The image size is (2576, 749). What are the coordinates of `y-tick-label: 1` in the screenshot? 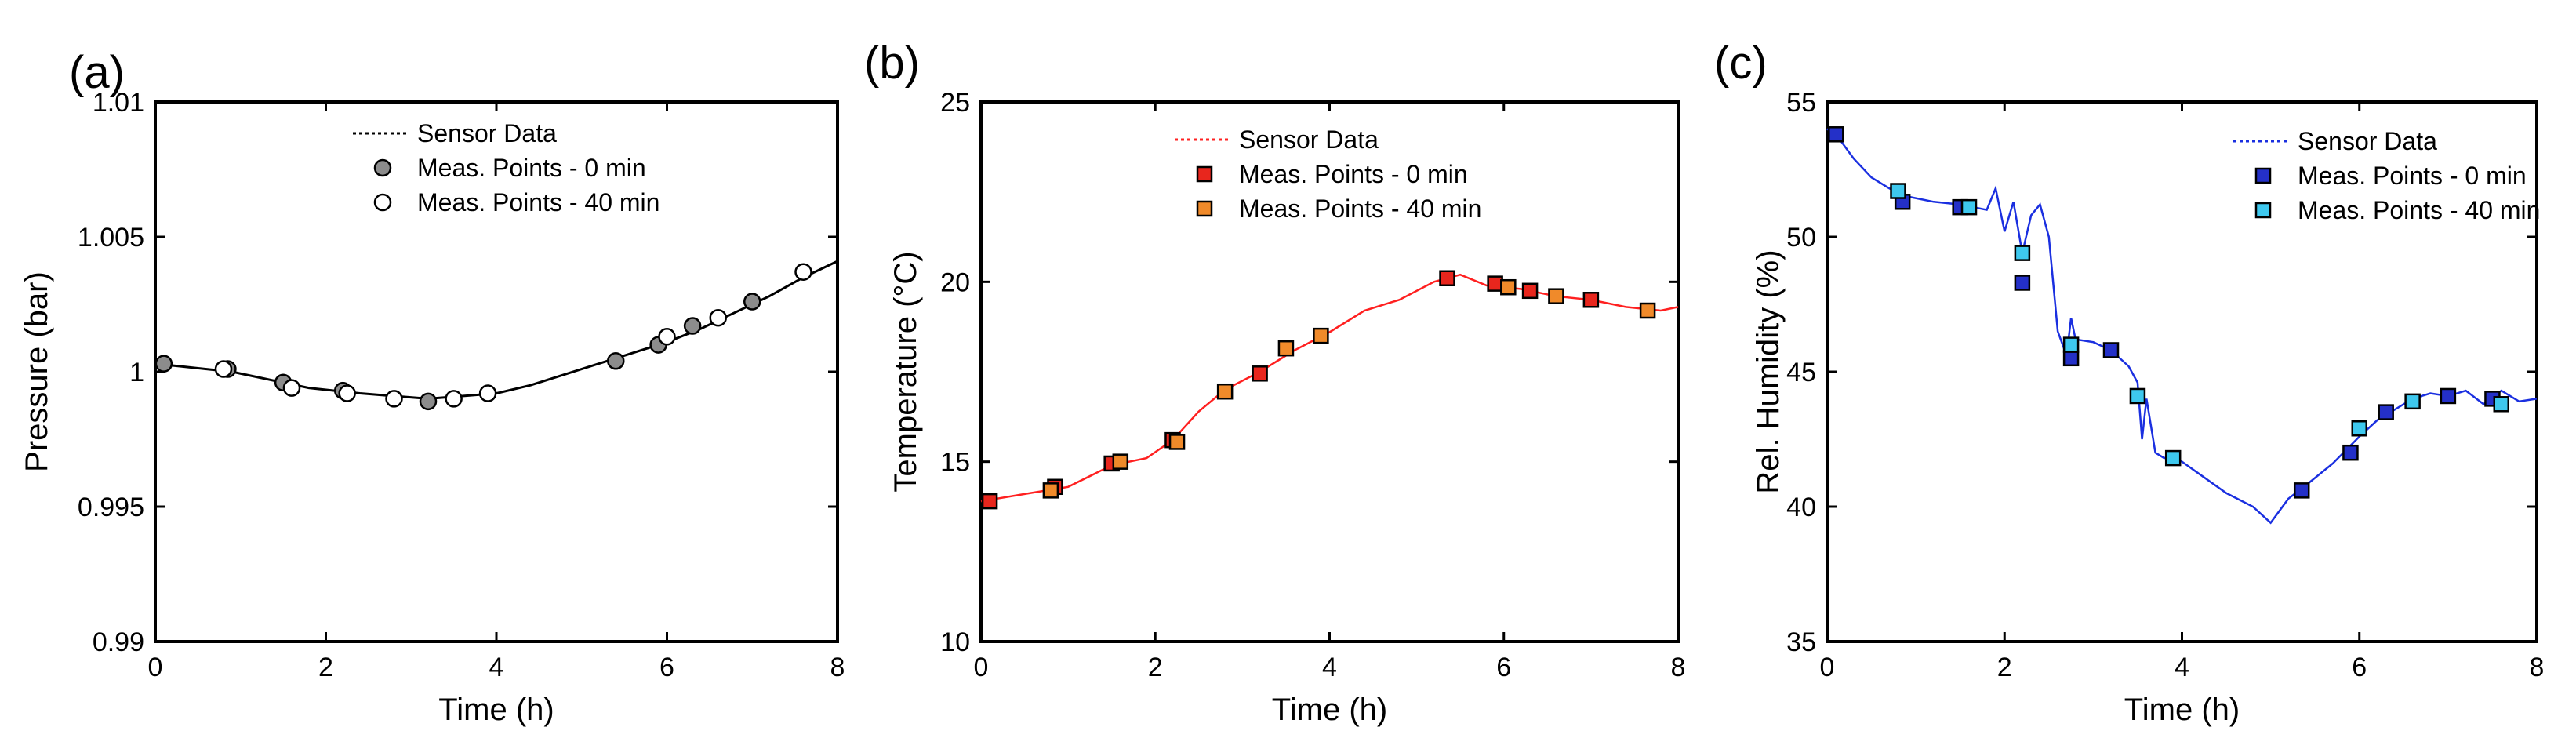 It's located at (136, 372).